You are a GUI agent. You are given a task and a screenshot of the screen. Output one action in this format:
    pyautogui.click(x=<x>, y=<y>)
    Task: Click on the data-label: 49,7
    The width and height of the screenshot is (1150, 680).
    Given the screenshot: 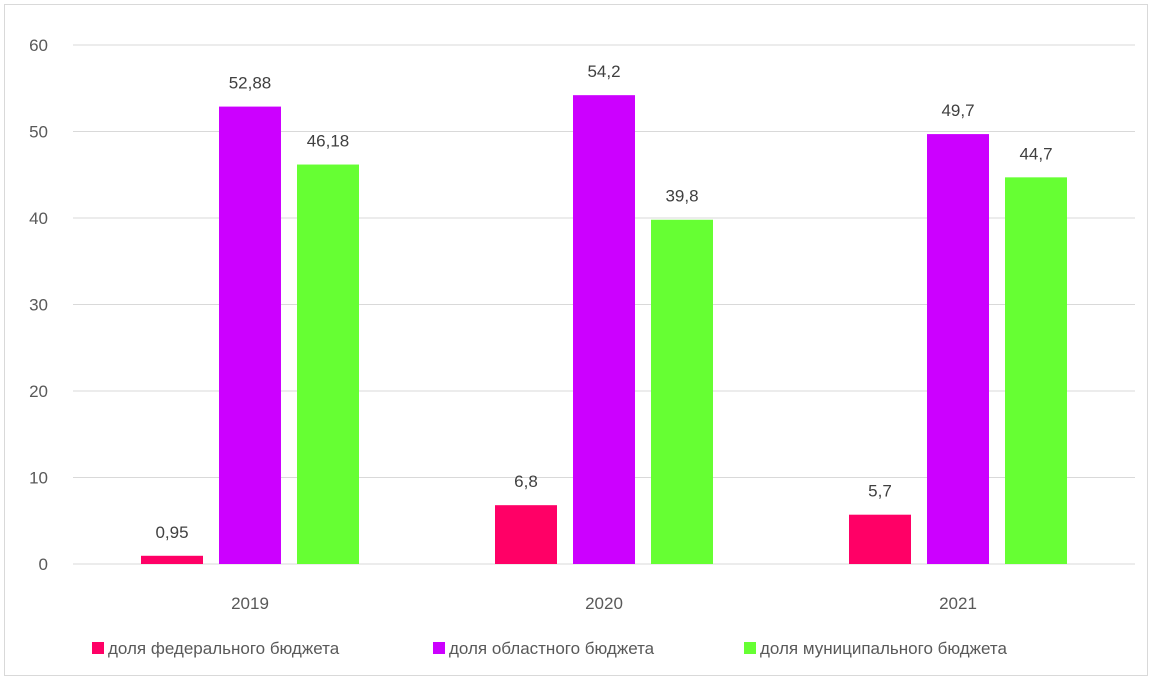 What is the action you would take?
    pyautogui.click(x=957, y=110)
    